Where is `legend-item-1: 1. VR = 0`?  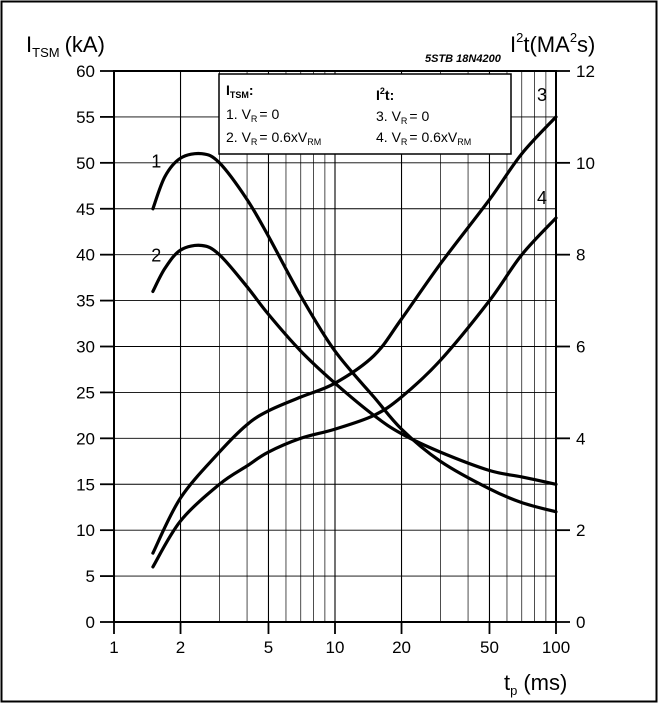
legend-item-1: 1. VR = 0 is located at coordinates (252, 115).